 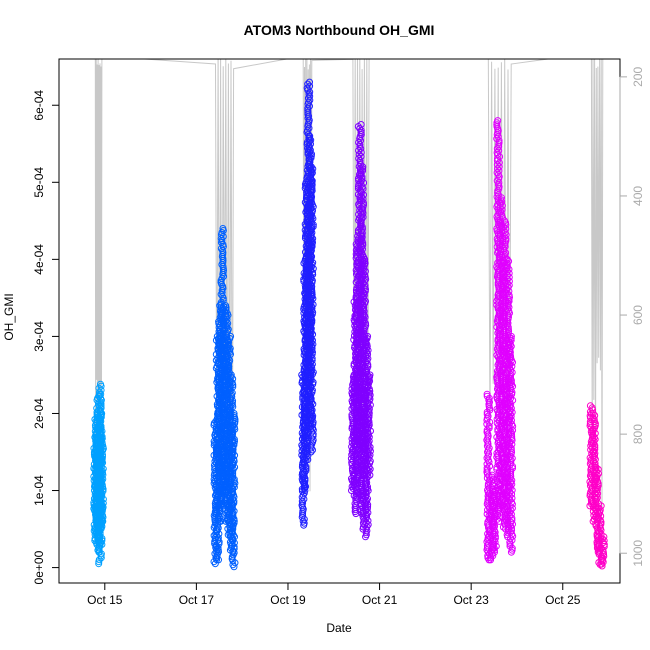 I want to click on y-axis-title: OH_GMI, so click(x=9, y=316).